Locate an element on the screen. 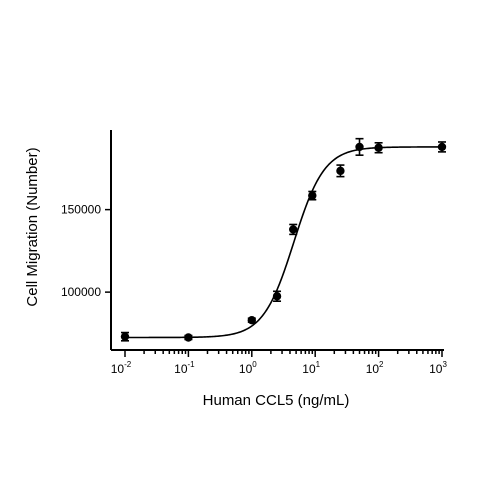 The image size is (500, 500). x-axis-title: Human CCL5 (ng/mL) is located at coordinates (276, 400).